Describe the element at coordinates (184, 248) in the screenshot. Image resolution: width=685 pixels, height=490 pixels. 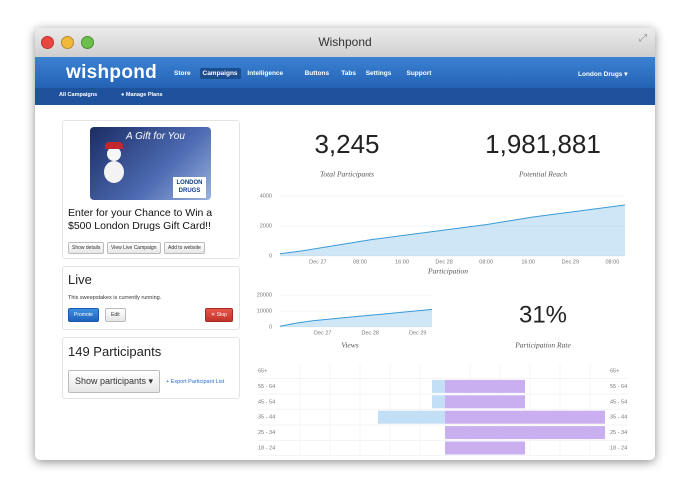
I see `button: Add to website` at that location.